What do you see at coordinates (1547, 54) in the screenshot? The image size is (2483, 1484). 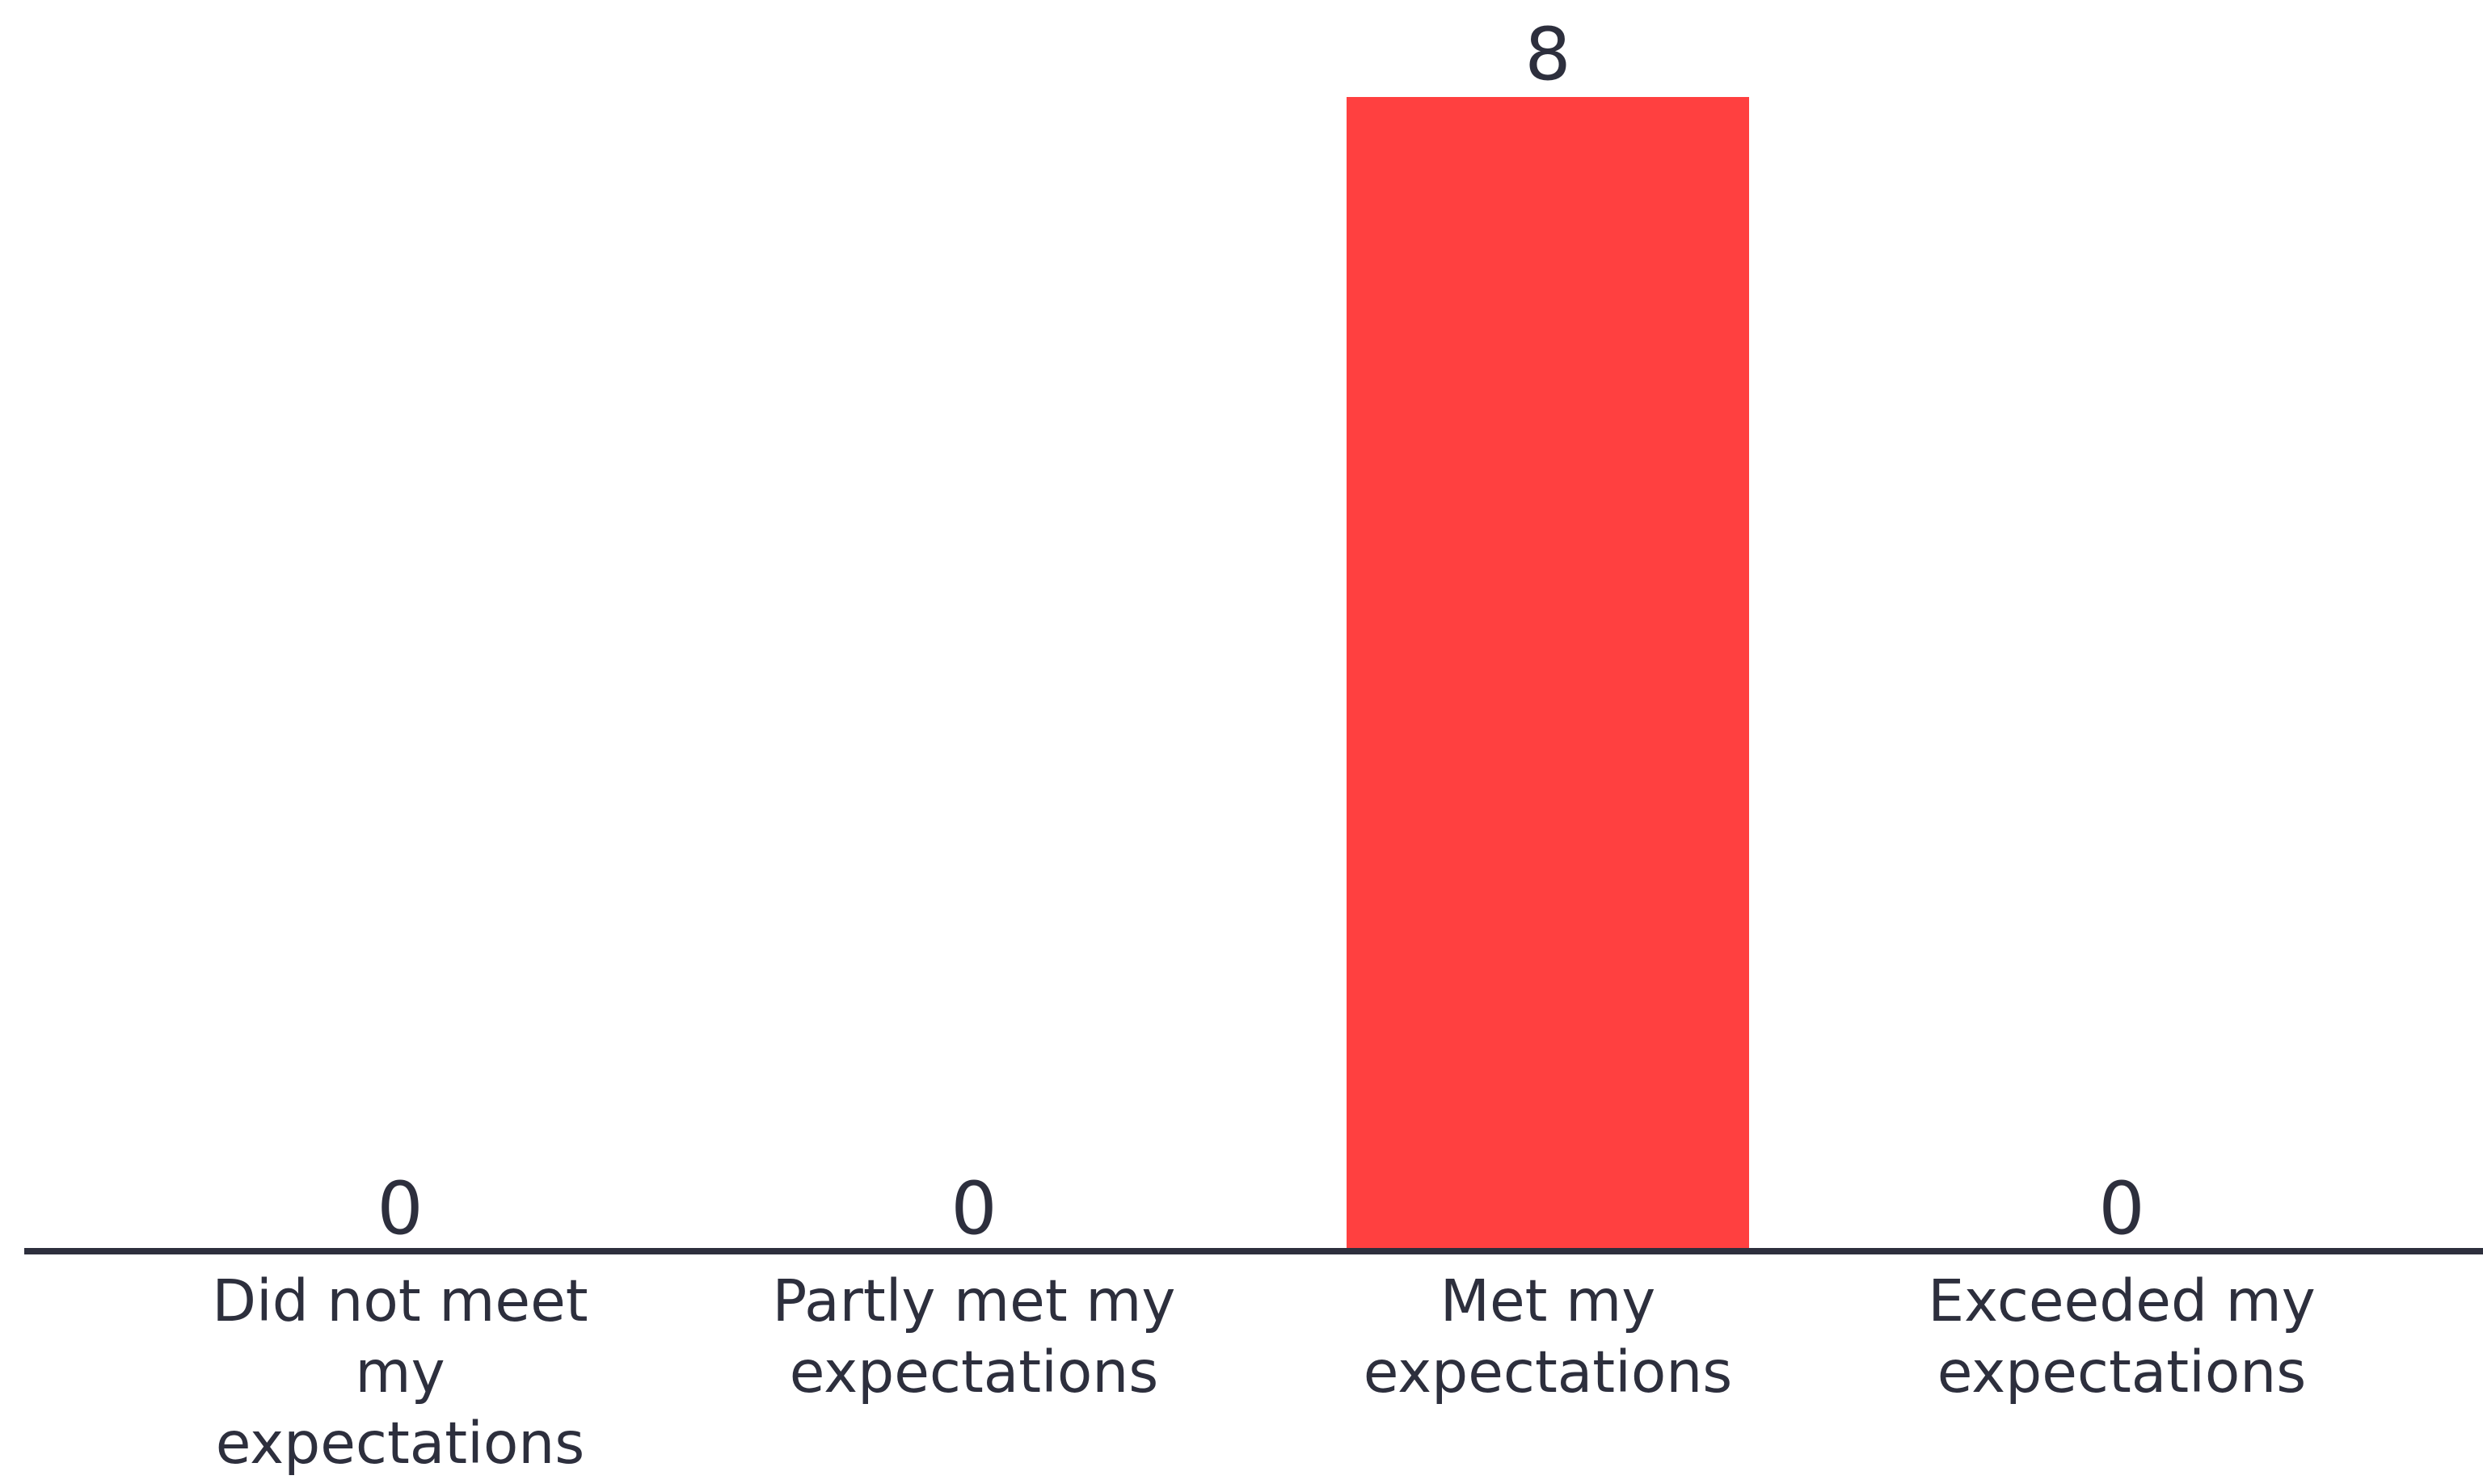 I see `data-label-met-my-expectations: 8` at bounding box center [1547, 54].